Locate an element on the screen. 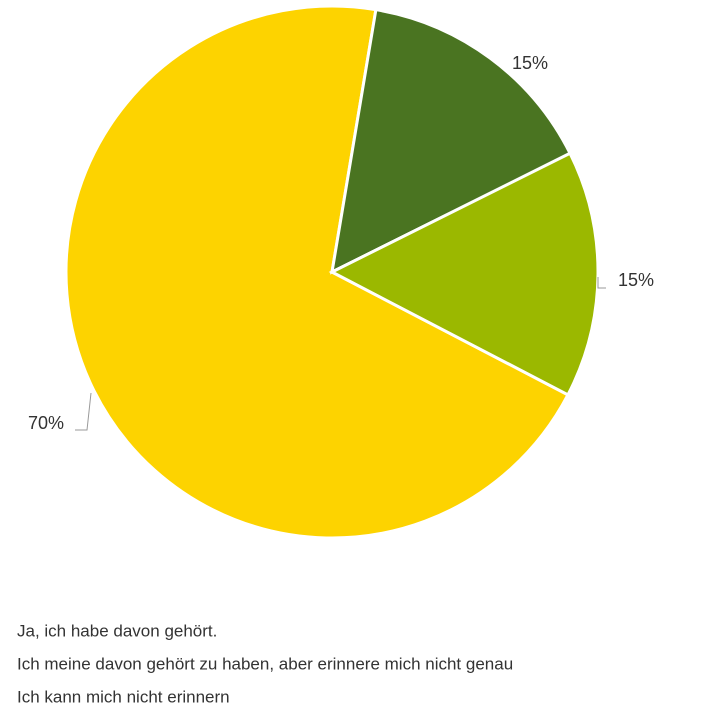  data-label: 70% is located at coordinates (46, 423).